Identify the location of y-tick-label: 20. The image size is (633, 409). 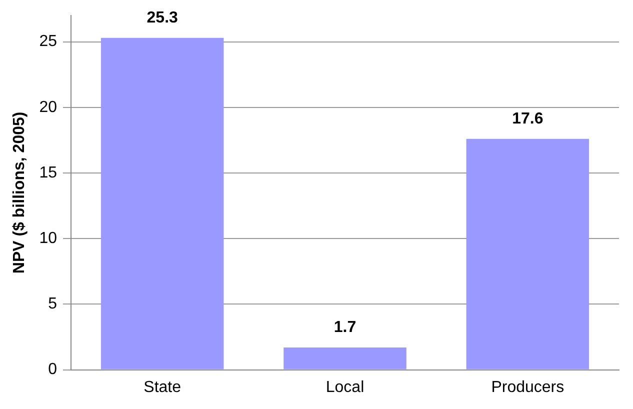
(48, 107).